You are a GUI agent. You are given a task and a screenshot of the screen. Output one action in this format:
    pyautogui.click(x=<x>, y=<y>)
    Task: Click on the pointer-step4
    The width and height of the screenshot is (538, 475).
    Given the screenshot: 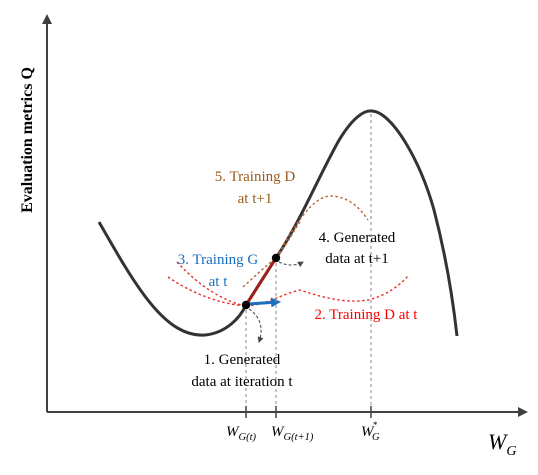 What is the action you would take?
    pyautogui.click(x=291, y=264)
    